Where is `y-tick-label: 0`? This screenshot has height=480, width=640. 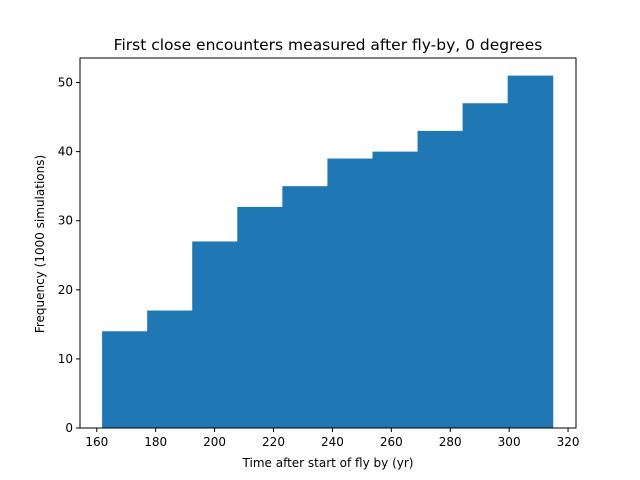 y-tick-label: 0 is located at coordinates (69, 428).